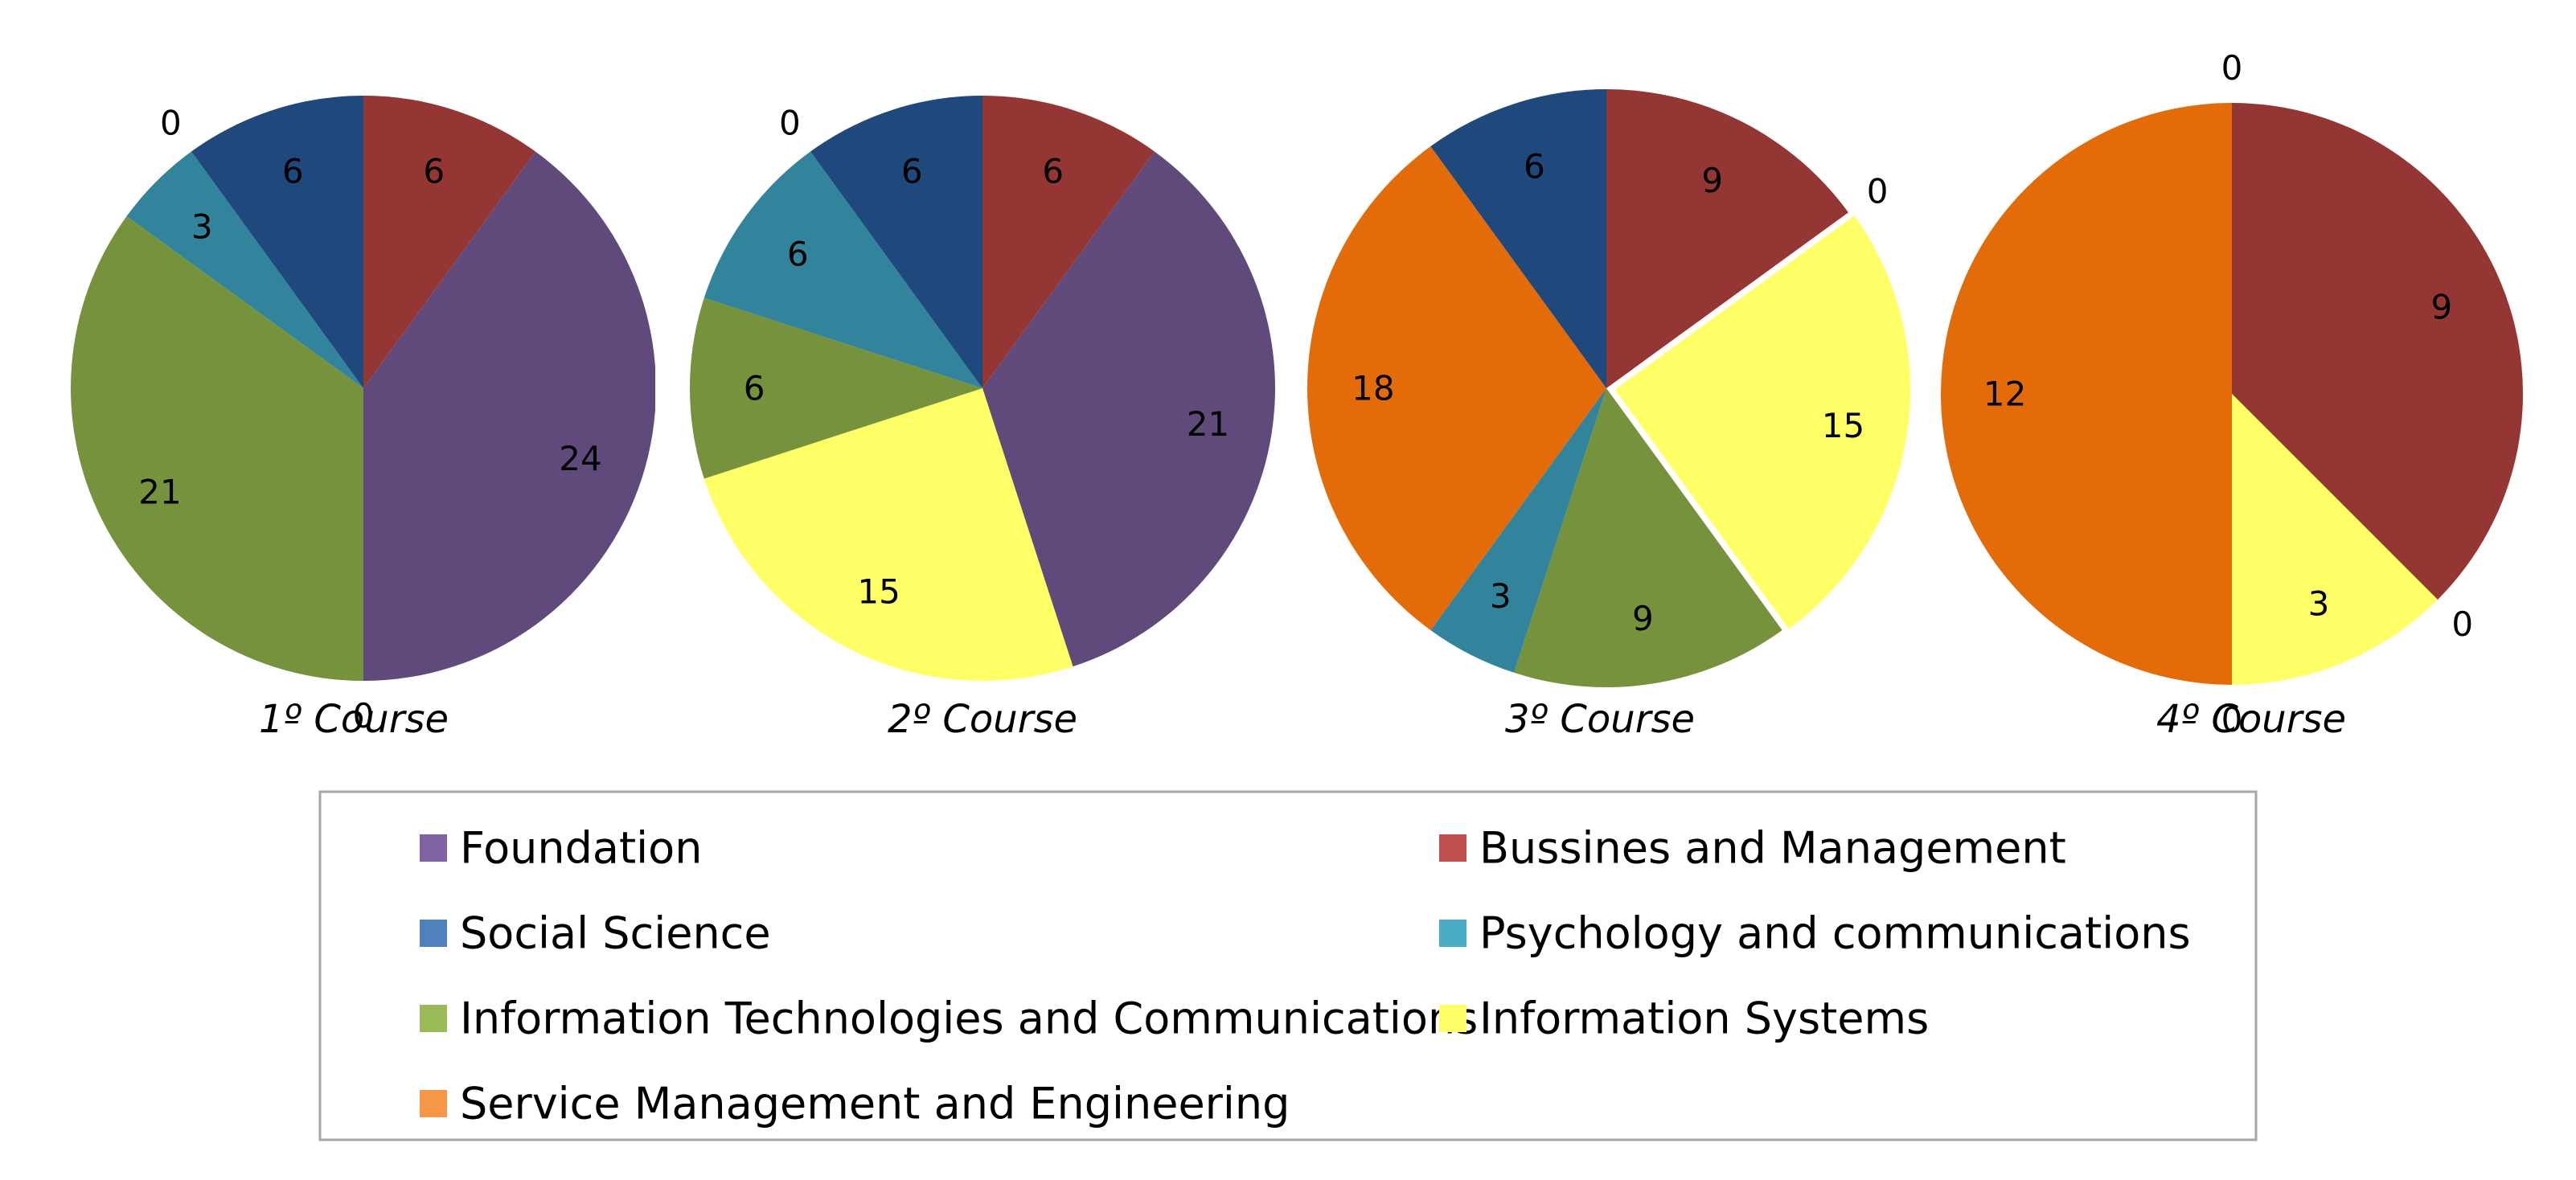  I want to click on pie-1-slice-social-science, so click(277, 242).